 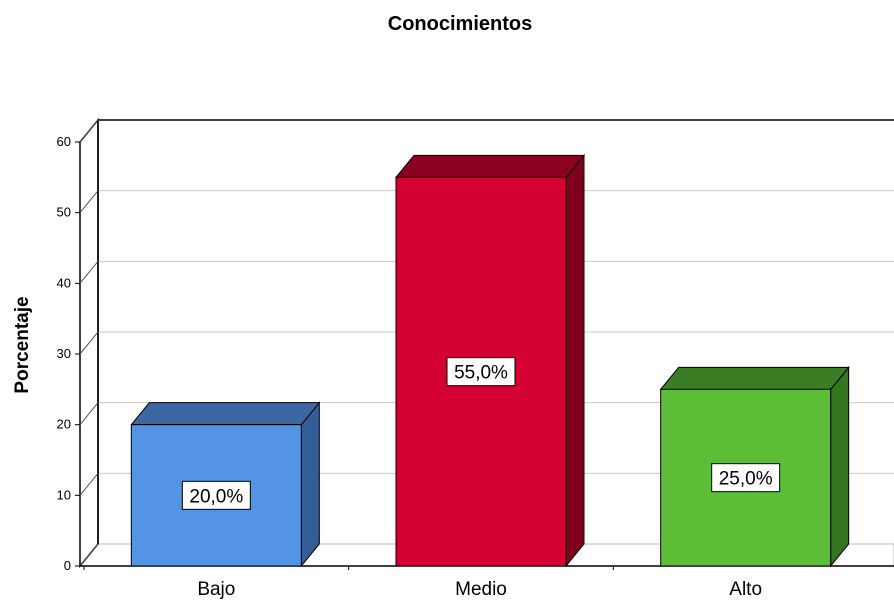 I want to click on x-tick-label: Alto, so click(x=745, y=589).